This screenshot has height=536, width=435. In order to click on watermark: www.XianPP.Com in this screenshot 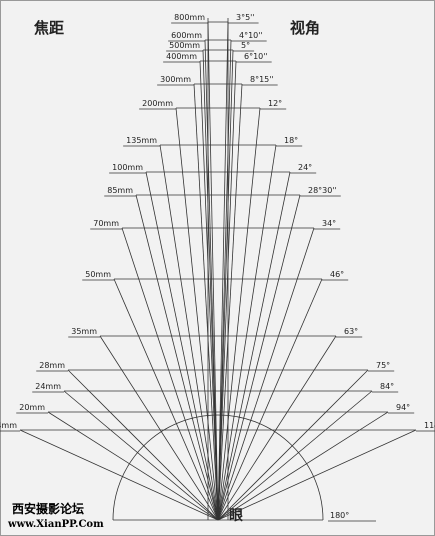, I will do `click(55, 524)`.